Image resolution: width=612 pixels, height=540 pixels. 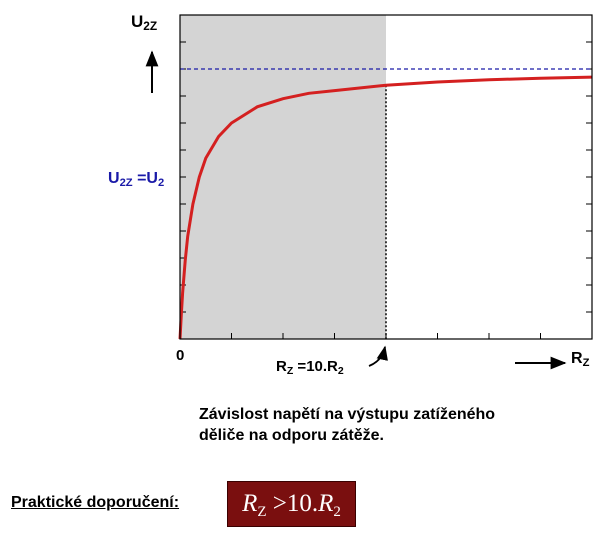 What do you see at coordinates (95, 502) in the screenshot?
I see `recommendation-label: Praktické doporučení:` at bounding box center [95, 502].